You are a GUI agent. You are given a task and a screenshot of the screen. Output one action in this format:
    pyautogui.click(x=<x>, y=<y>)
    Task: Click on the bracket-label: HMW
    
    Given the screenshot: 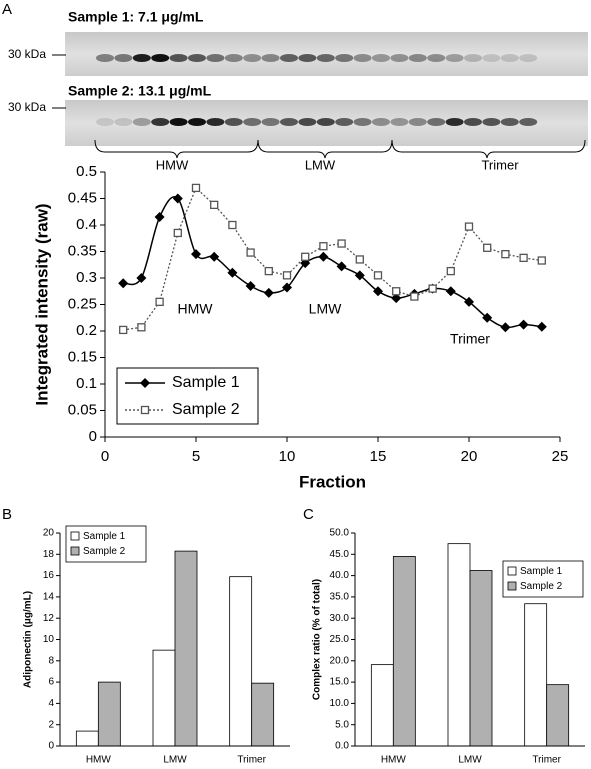 What is the action you would take?
    pyautogui.click(x=172, y=164)
    